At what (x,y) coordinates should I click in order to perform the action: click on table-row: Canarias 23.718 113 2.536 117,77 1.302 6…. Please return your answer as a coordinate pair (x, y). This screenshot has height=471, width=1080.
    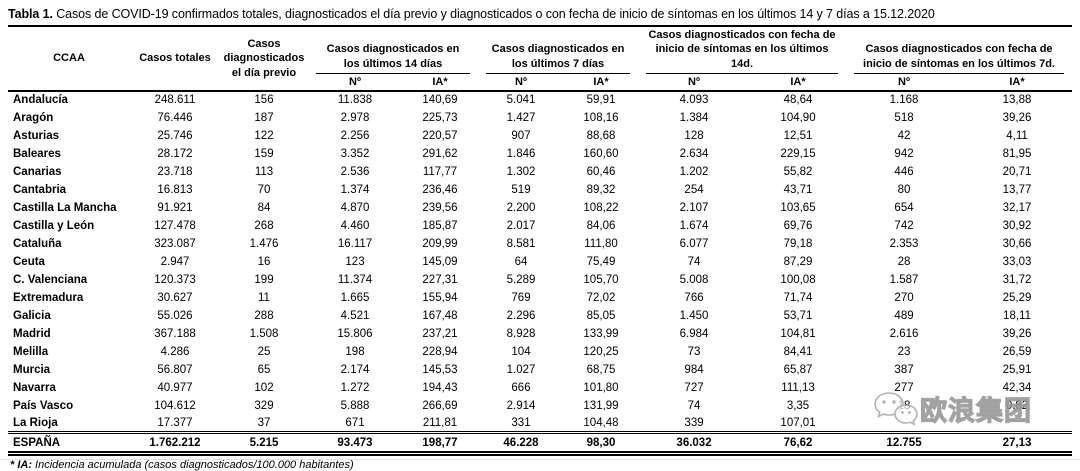
    Looking at the image, I should click on (540, 172).